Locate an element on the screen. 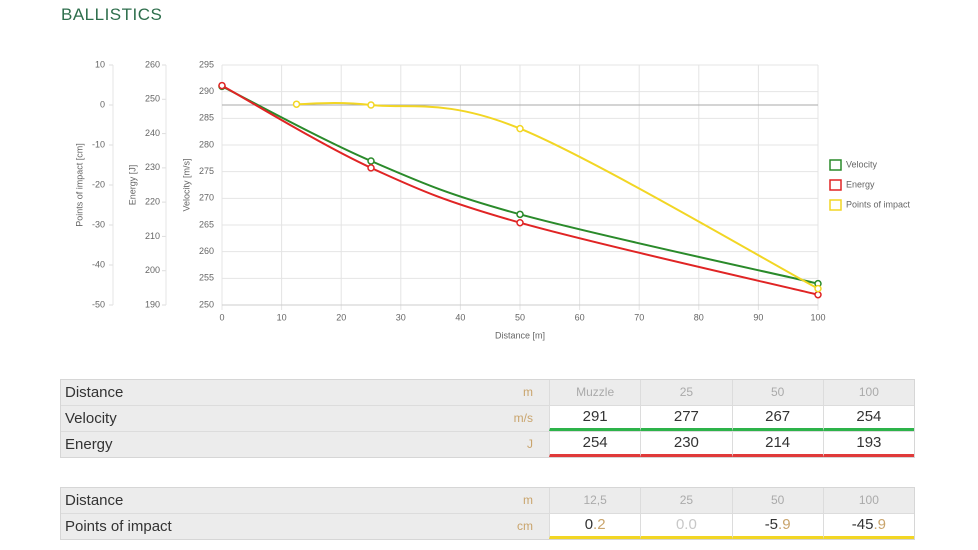  row-unit: J is located at coordinates (530, 444).